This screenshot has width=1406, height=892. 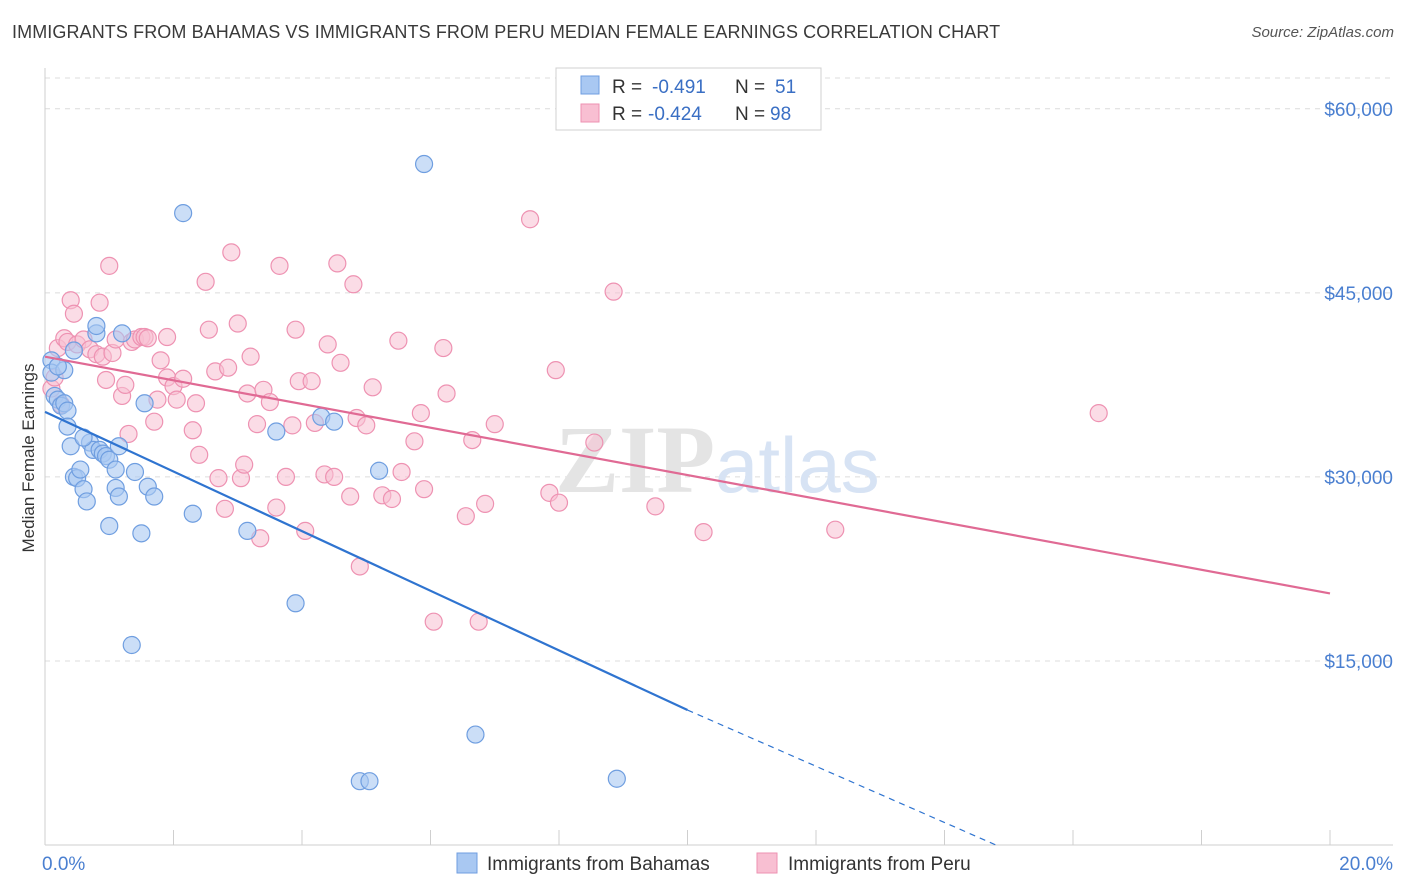 What do you see at coordinates (1358, 478) in the screenshot?
I see `y-tick-label: $30,000` at bounding box center [1358, 478].